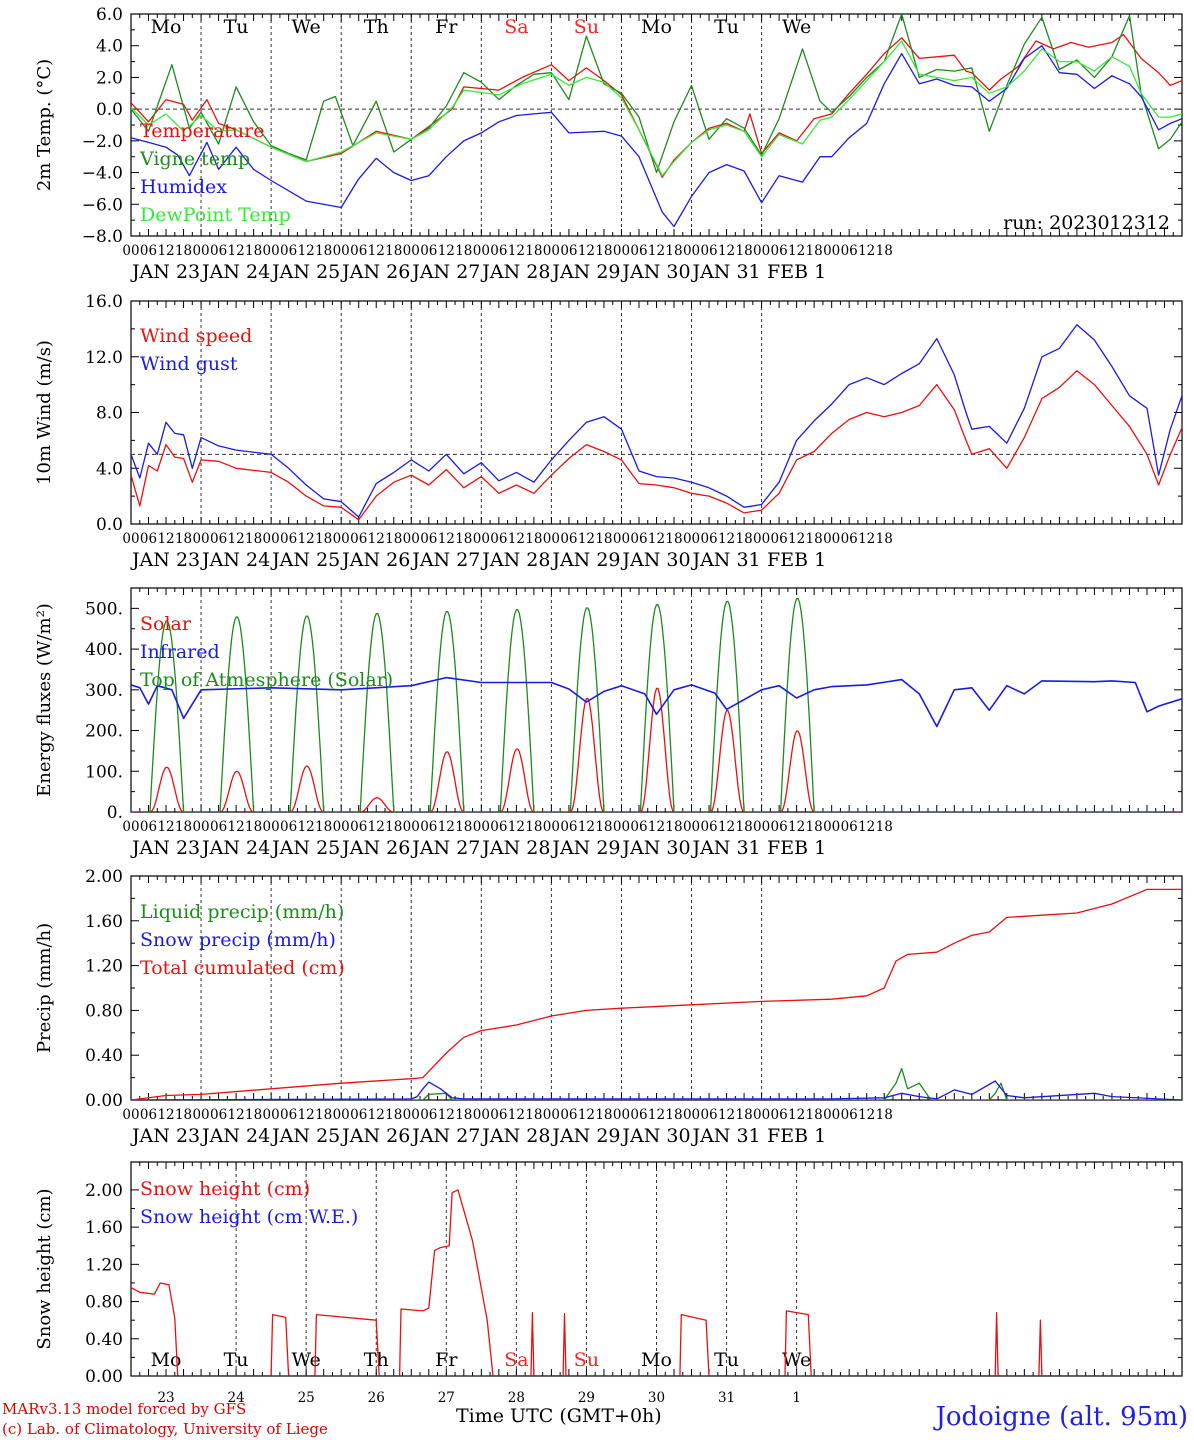 Image resolution: width=1194 pixels, height=1440 pixels. Describe the element at coordinates (656, 749) in the screenshot. I see `solar-line` at that location.